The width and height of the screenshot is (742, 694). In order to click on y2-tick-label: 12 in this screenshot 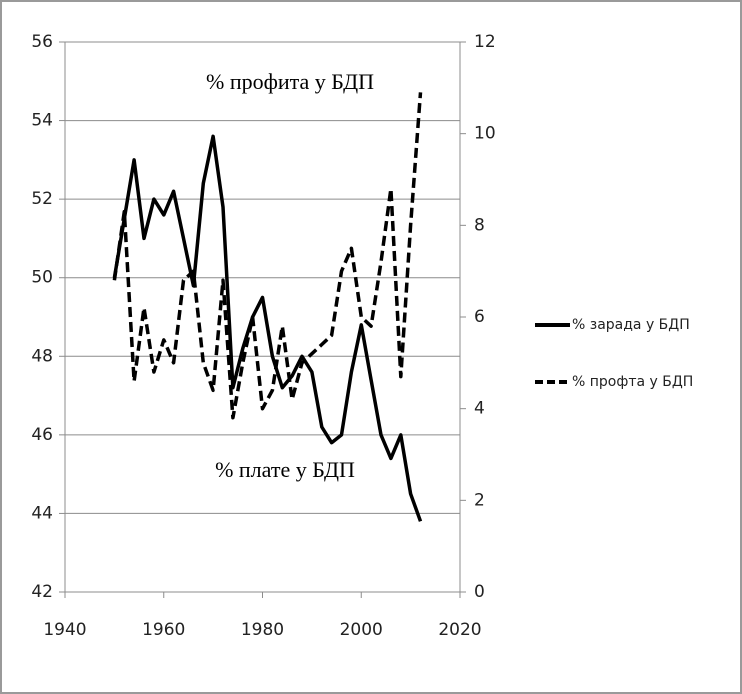, I will do `click(485, 42)`.